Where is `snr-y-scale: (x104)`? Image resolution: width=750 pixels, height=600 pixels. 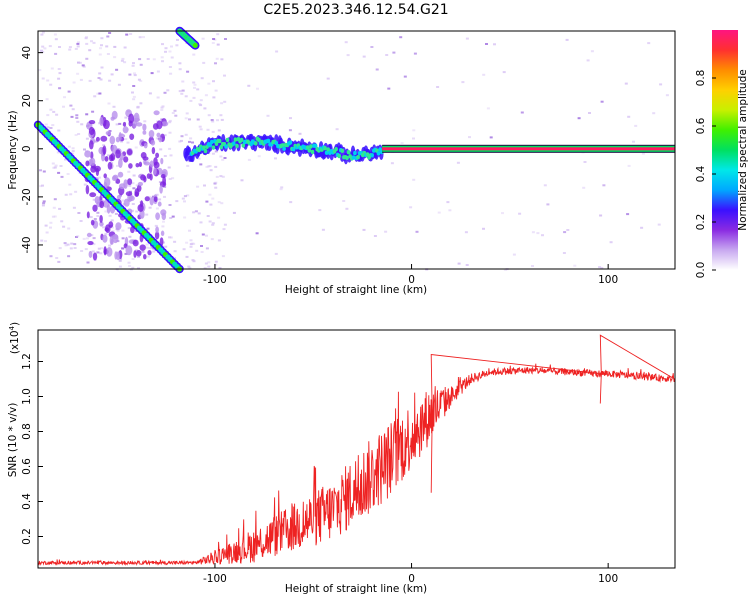
snr-y-scale: (x104) is located at coordinates (14, 338).